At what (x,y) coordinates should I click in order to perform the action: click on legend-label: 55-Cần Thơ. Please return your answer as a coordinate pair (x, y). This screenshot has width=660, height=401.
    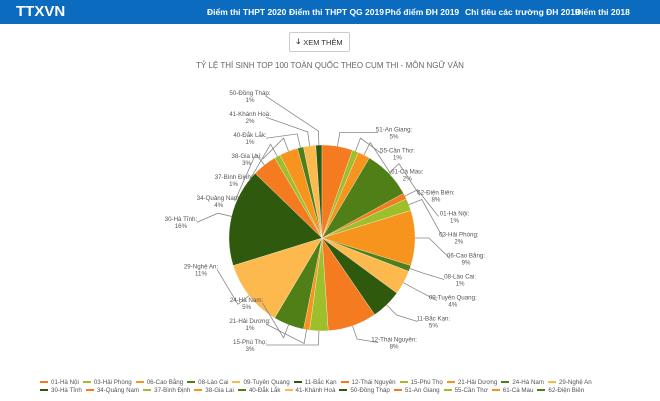
    Looking at the image, I should click on (471, 390).